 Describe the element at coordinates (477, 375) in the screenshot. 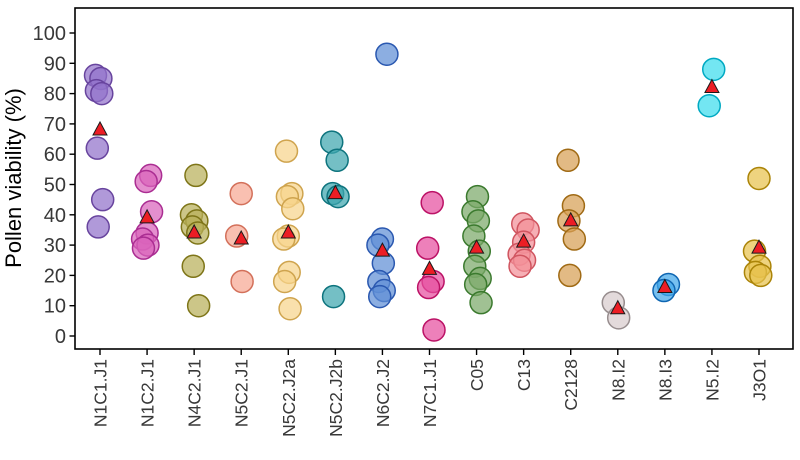

I see `x-tick-label: C05` at that location.